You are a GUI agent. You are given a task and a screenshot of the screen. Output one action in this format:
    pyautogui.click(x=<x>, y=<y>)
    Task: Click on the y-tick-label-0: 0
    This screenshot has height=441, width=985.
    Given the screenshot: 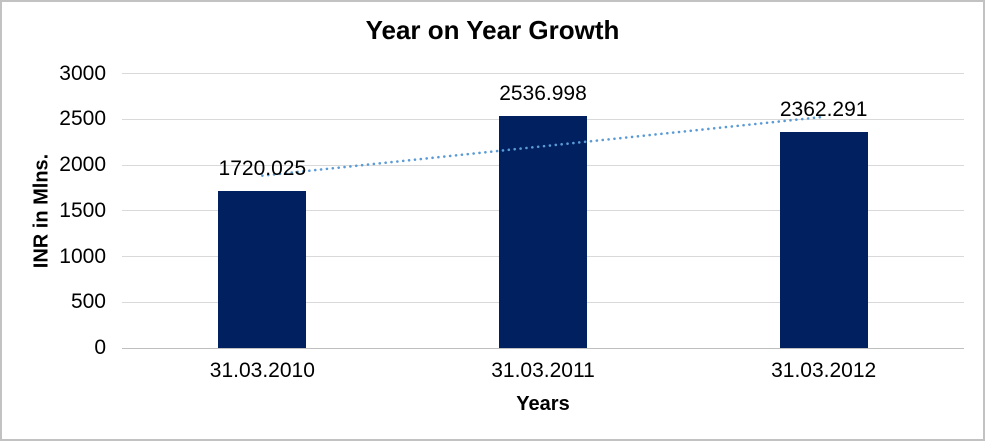 What is the action you would take?
    pyautogui.click(x=100, y=347)
    